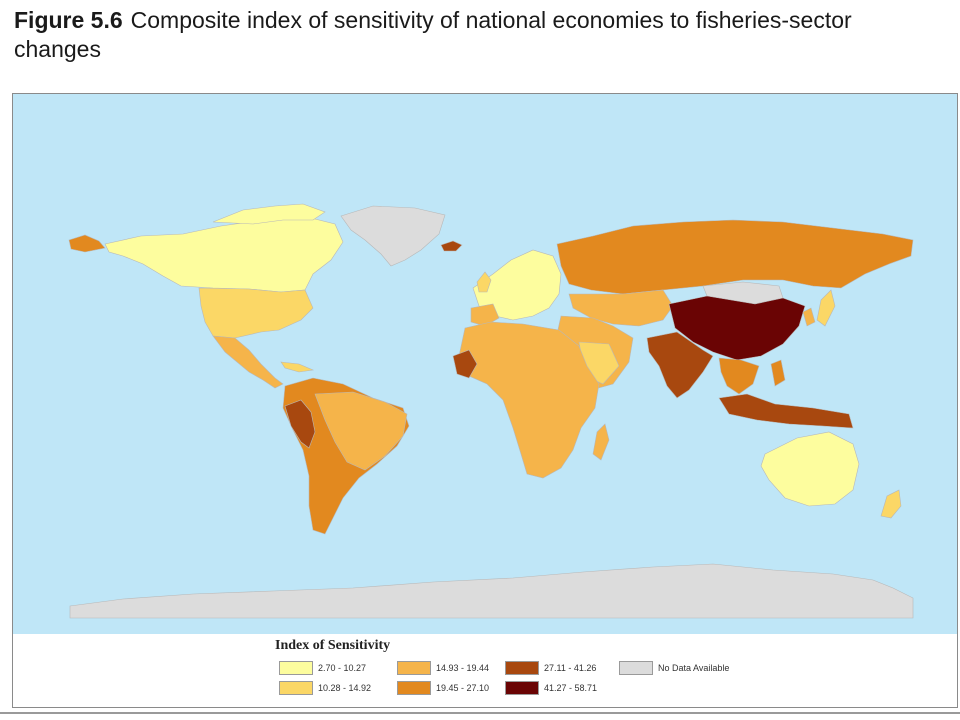 Image resolution: width=960 pixels, height=720 pixels. I want to click on legend-label: 41.27 - 58.71, so click(571, 688).